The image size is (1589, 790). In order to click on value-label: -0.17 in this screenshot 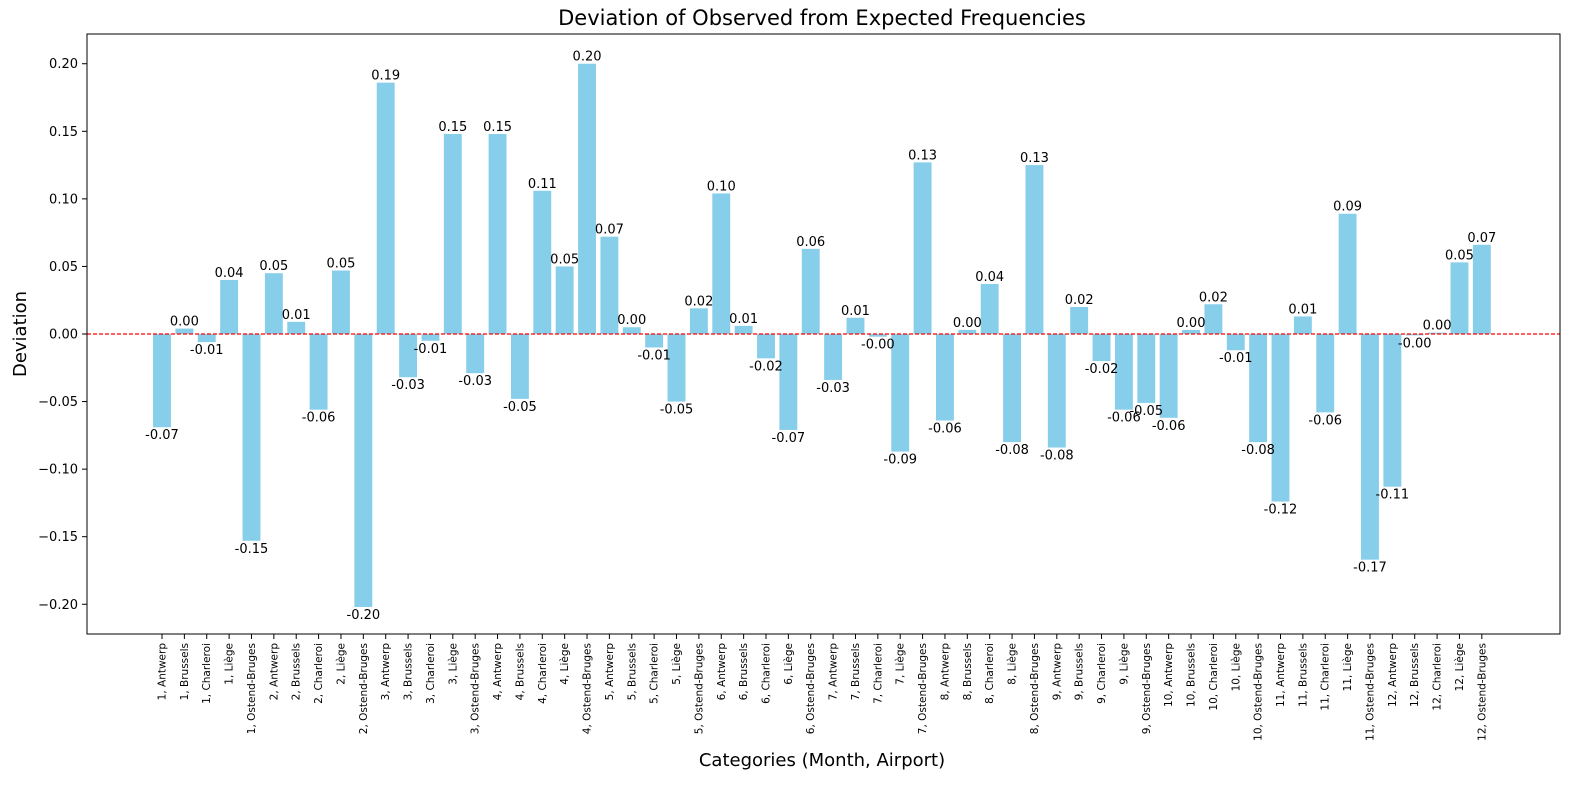, I will do `click(1370, 568)`.